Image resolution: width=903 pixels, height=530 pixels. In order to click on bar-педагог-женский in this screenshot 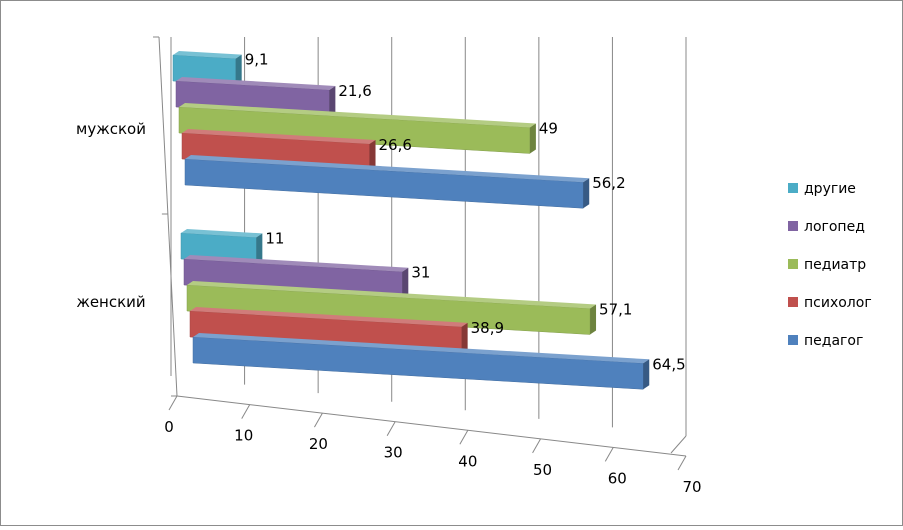, I will do `click(421, 361)`.